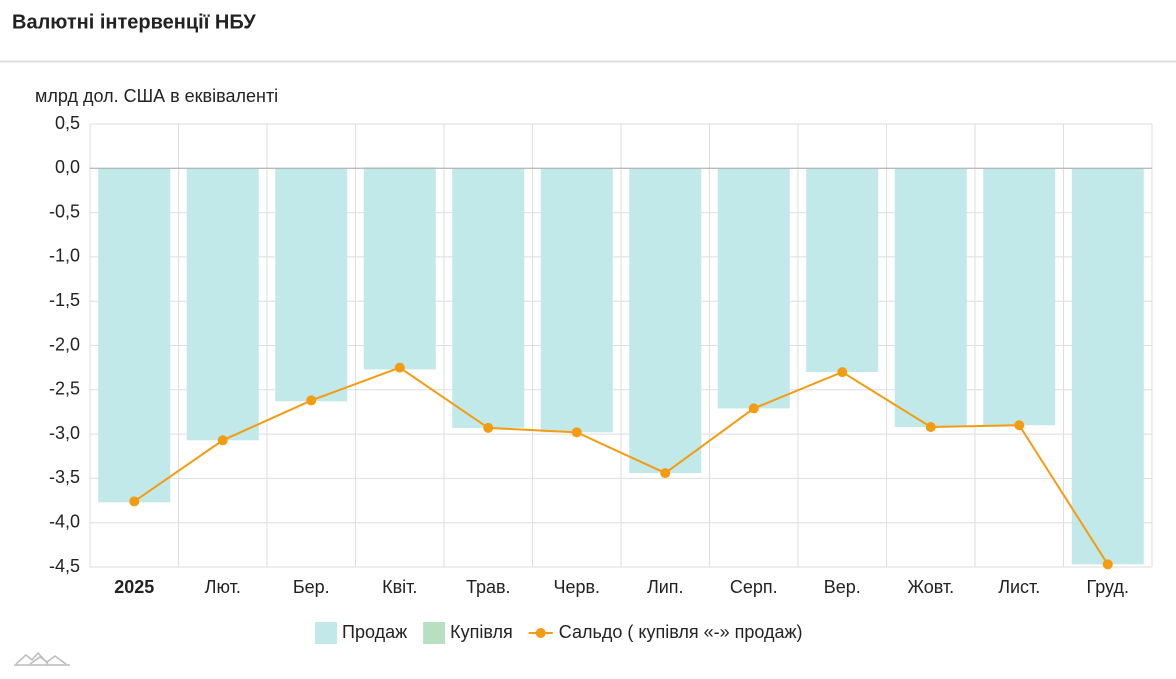  Describe the element at coordinates (67, 167) in the screenshot. I see `y-tick-label: 0,0` at that location.